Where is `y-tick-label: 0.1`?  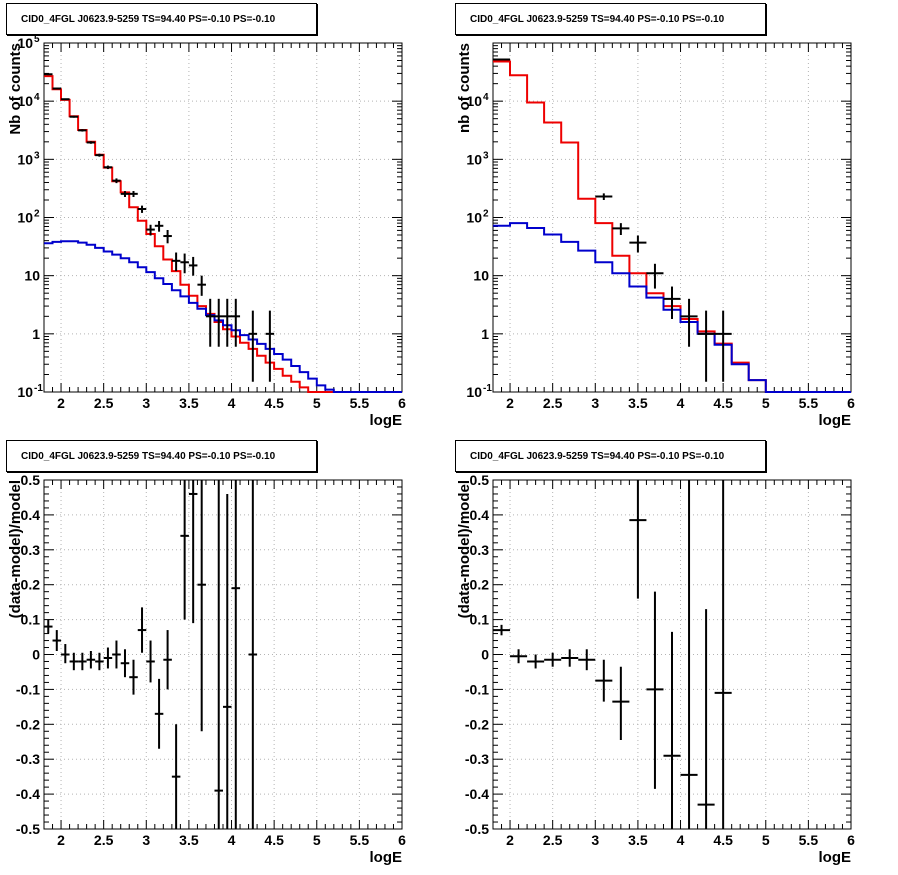
y-tick-label: 0.1 is located at coordinates (480, 620).